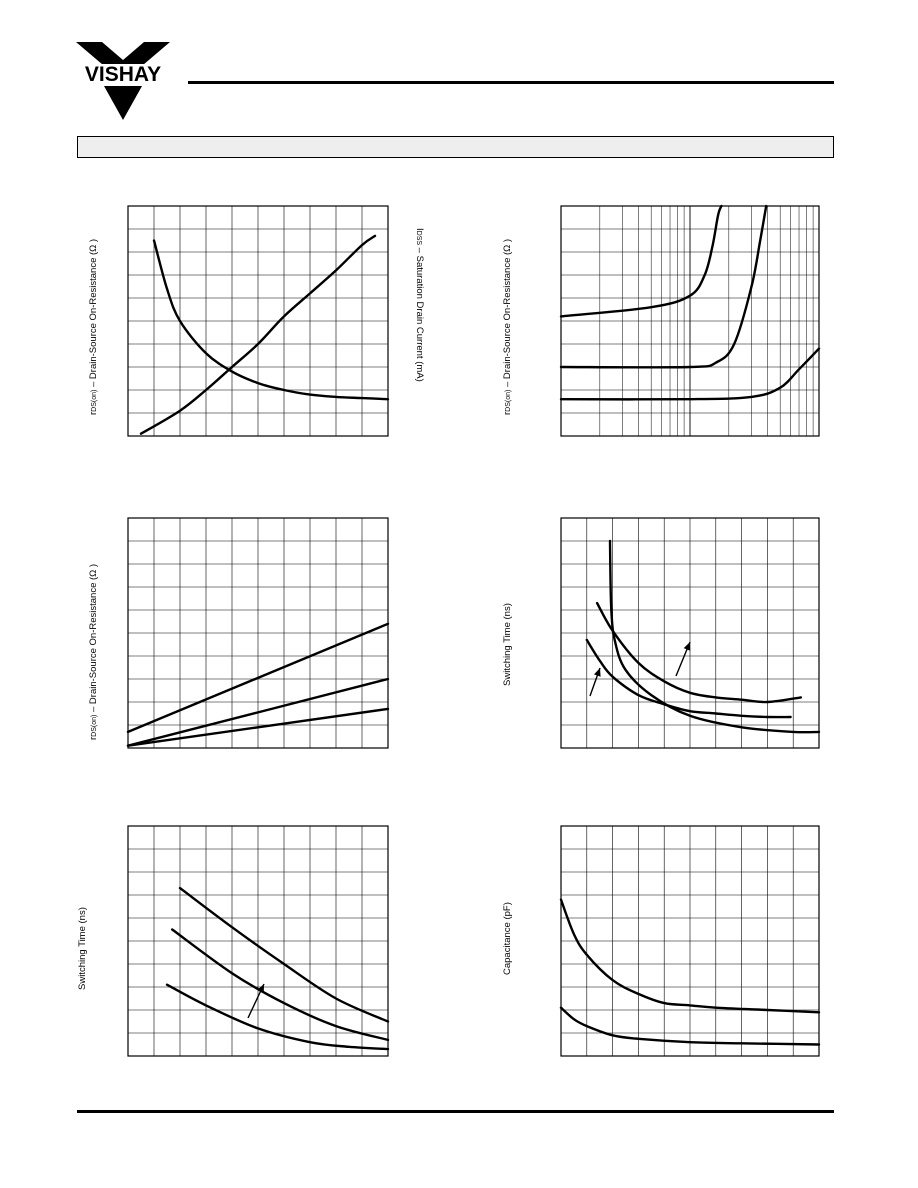 The width and height of the screenshot is (918, 1188). Describe the element at coordinates (690, 956) in the screenshot. I see `chart6-series-1-line` at that location.